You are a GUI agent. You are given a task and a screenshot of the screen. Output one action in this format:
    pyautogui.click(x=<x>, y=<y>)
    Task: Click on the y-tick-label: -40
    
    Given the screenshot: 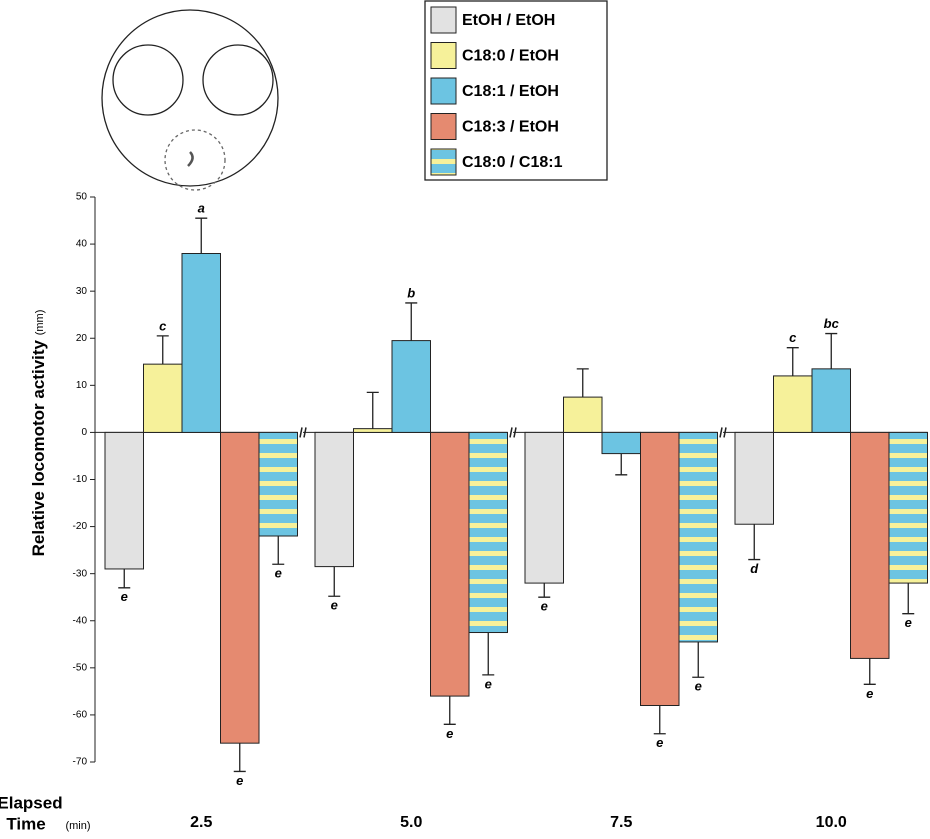 What is the action you would take?
    pyautogui.click(x=80, y=620)
    